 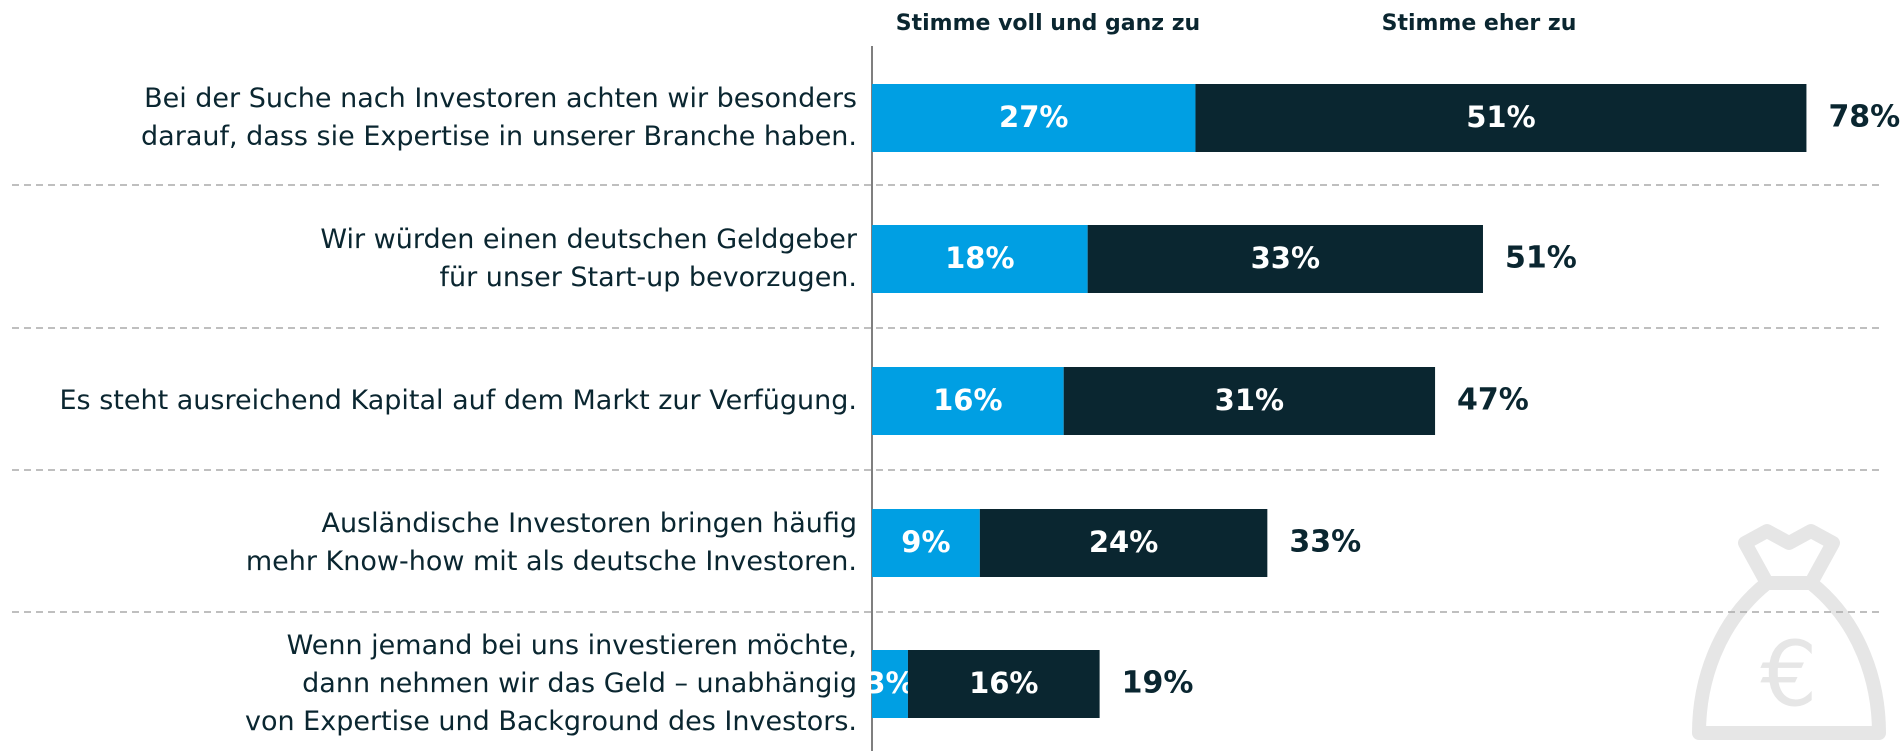 What do you see at coordinates (1048, 23) in the screenshot?
I see `legend-label: Stimme voll und ganz zu` at bounding box center [1048, 23].